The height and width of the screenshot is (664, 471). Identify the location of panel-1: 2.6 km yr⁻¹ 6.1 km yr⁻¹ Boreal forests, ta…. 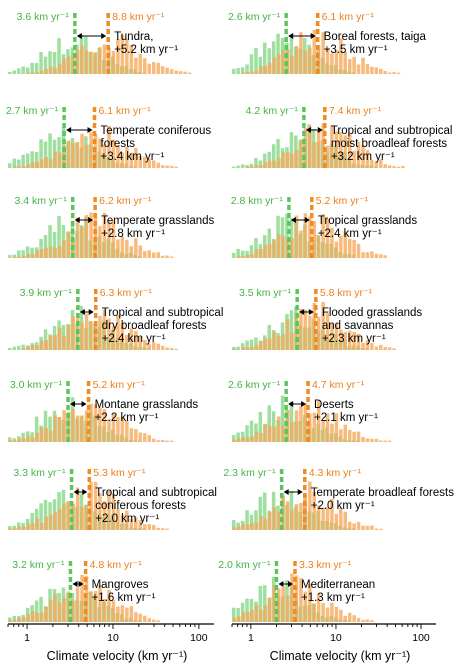
(327, 42).